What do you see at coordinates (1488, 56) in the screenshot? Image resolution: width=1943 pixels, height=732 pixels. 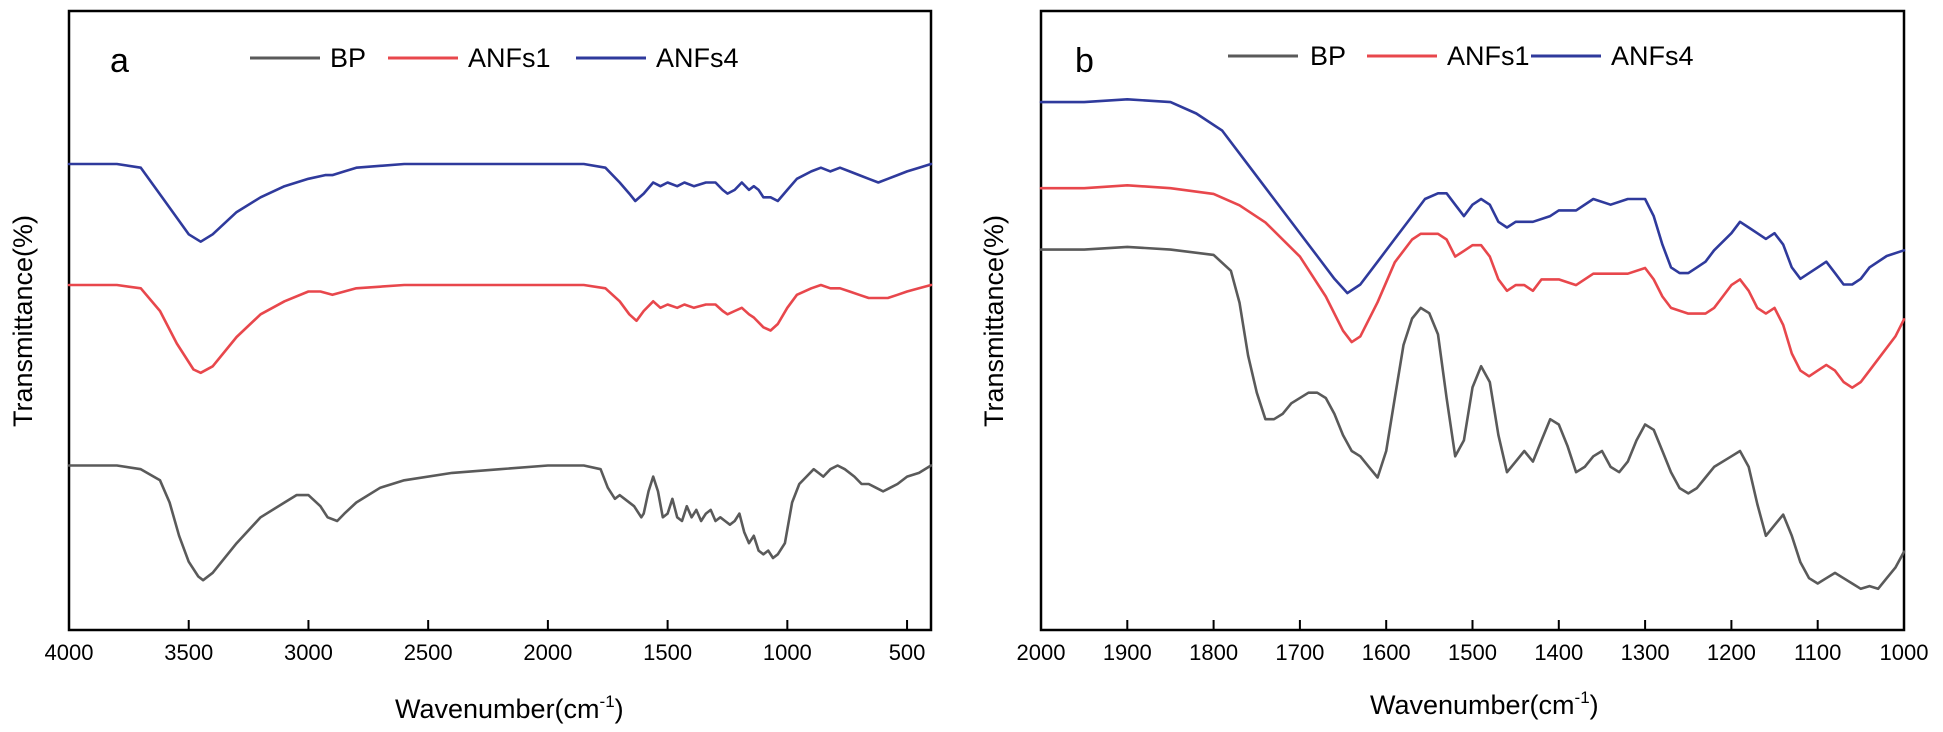 I see `legend-b-anfs1-label: ANFs1` at bounding box center [1488, 56].